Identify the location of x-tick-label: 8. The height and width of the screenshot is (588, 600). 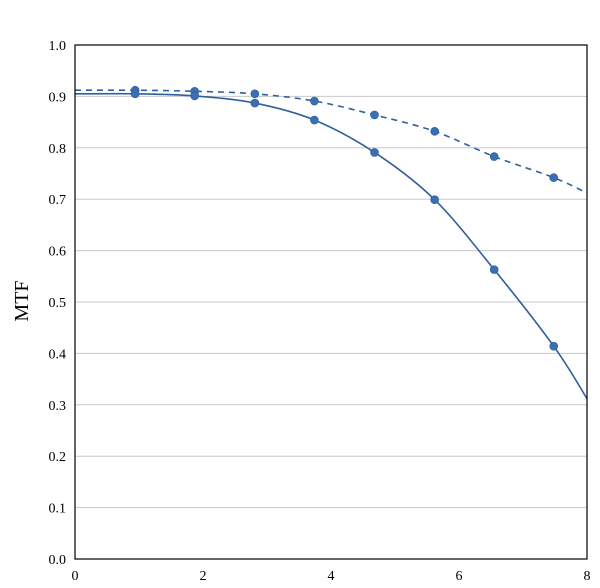
(587, 576).